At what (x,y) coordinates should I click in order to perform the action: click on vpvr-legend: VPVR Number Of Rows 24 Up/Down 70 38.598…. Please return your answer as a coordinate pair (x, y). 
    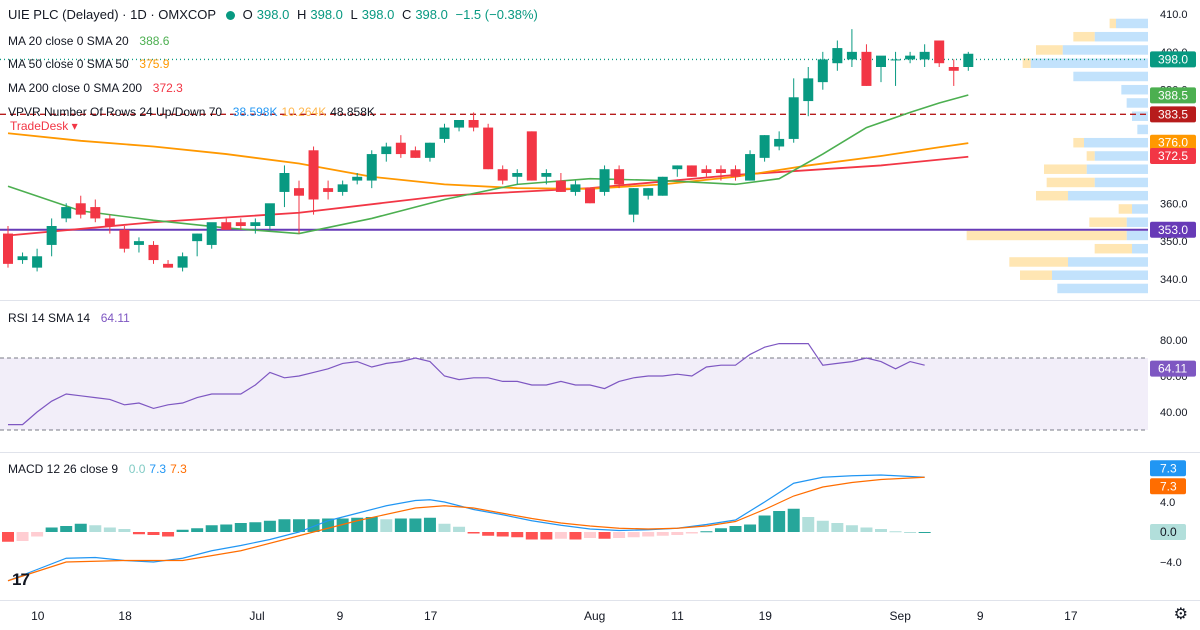
    Looking at the image, I should click on (193, 112).